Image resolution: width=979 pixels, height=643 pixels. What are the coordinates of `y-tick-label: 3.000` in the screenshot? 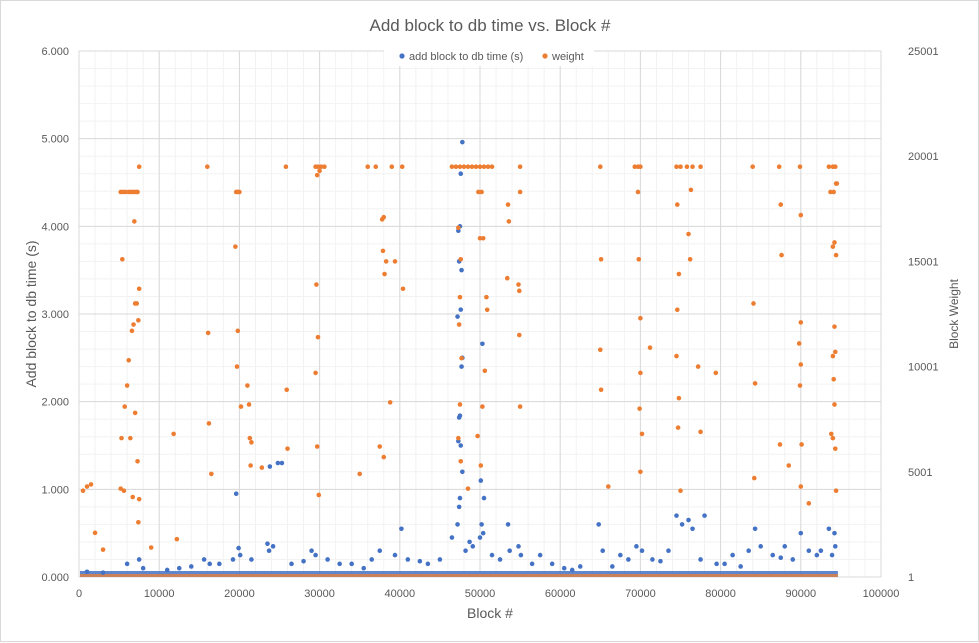 It's located at (55, 315).